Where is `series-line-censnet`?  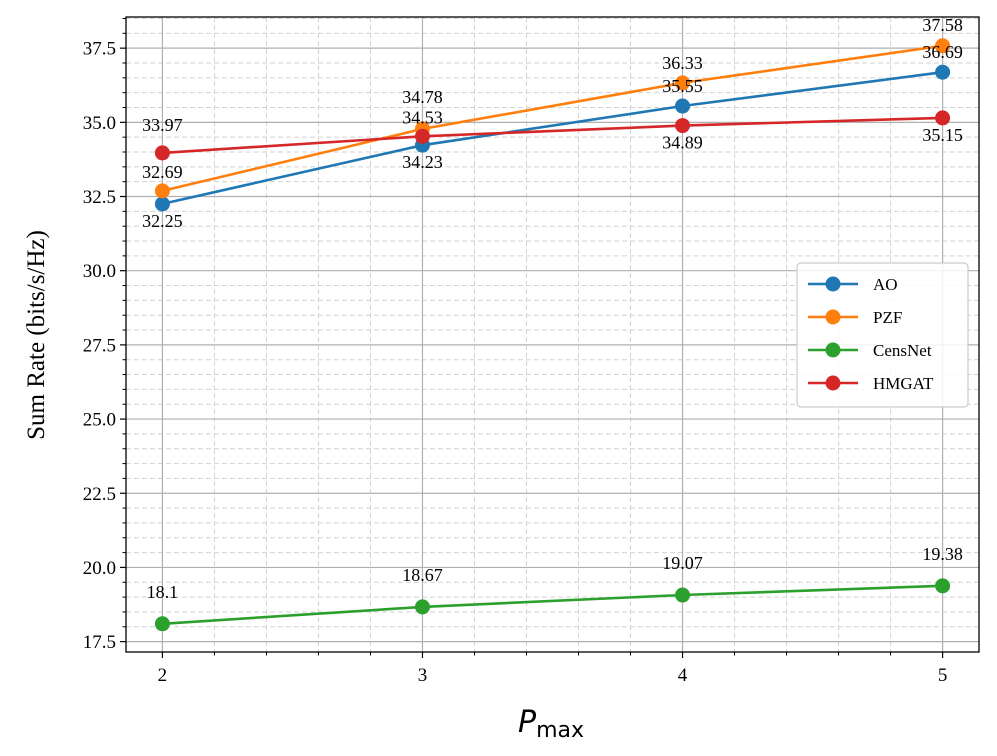 series-line-censnet is located at coordinates (552, 605).